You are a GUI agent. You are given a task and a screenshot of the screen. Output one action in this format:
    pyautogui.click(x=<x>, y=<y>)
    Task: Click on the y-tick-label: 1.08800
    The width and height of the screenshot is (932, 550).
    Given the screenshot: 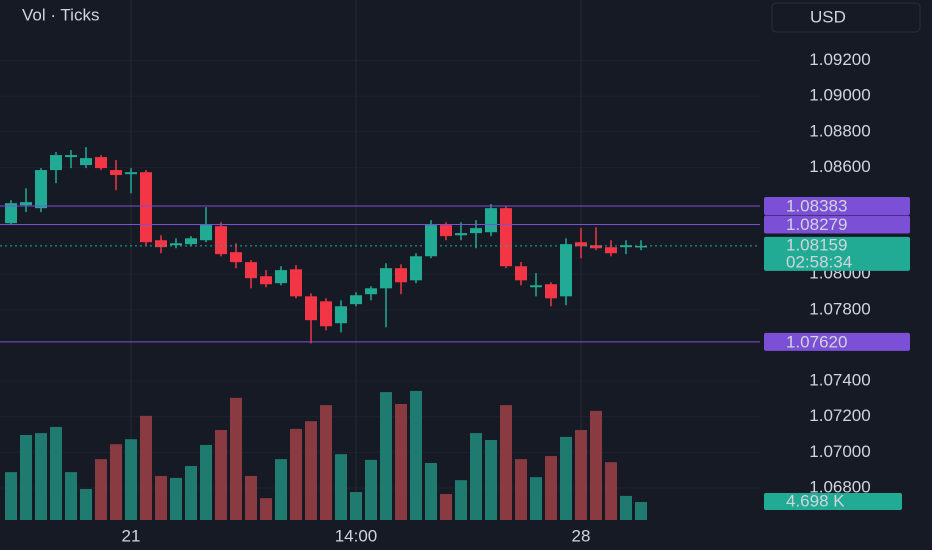 What is the action you would take?
    pyautogui.click(x=839, y=130)
    